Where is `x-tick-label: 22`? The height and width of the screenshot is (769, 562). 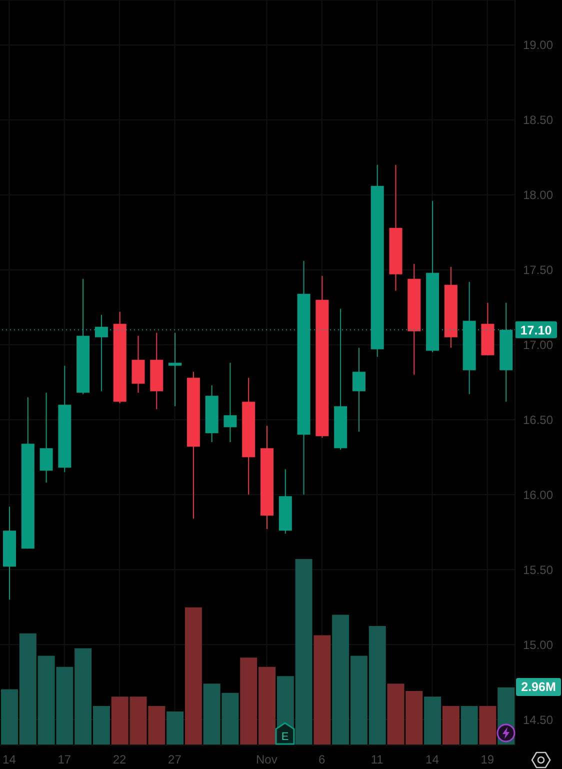 x-tick-label: 22 is located at coordinates (119, 759).